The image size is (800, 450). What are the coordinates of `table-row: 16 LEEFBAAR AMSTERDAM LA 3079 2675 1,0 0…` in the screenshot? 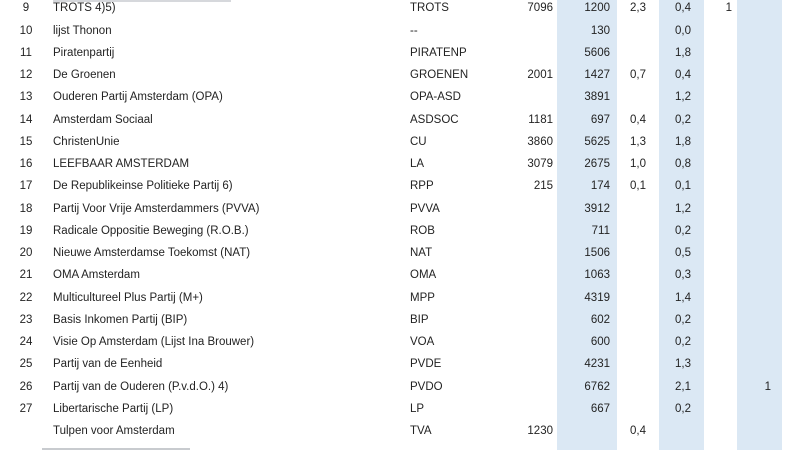 It's located at (400, 164).